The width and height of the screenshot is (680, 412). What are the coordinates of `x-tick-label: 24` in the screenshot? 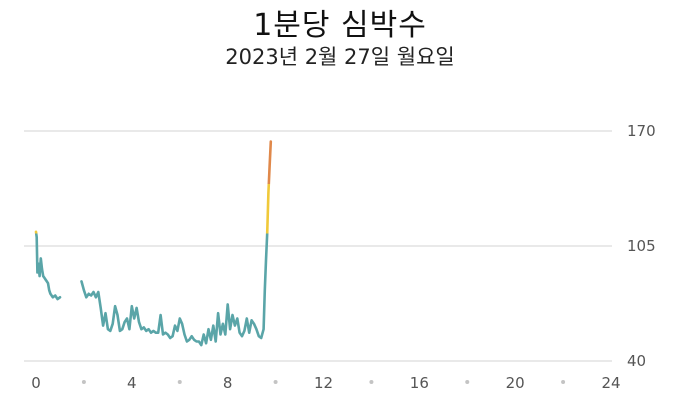 It's located at (610, 383).